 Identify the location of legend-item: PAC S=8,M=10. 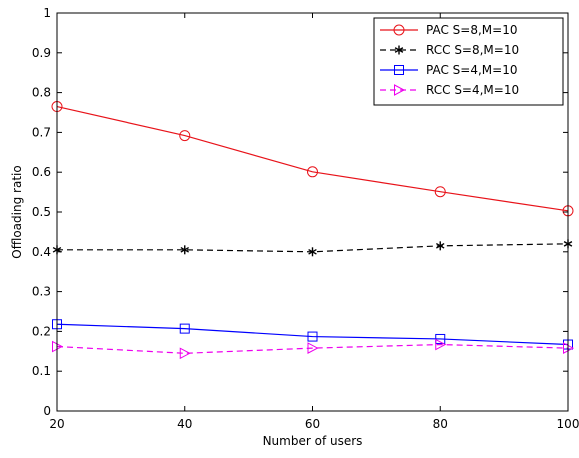
(448, 30).